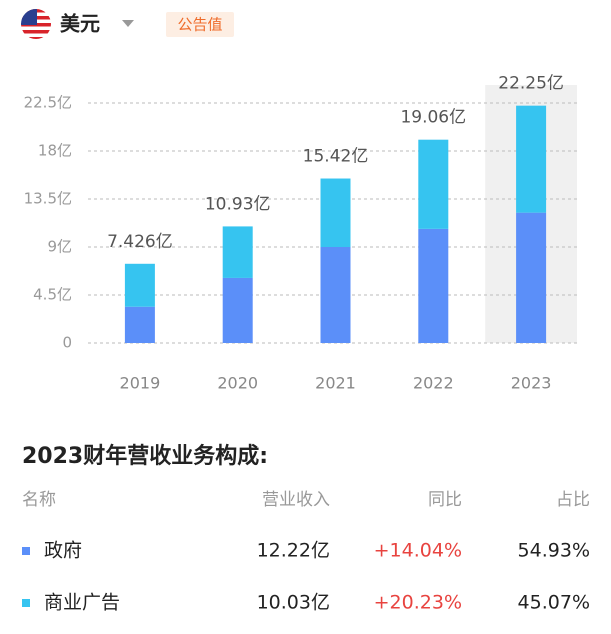  Describe the element at coordinates (67, 343) in the screenshot. I see `y-tick-label: 0` at that location.